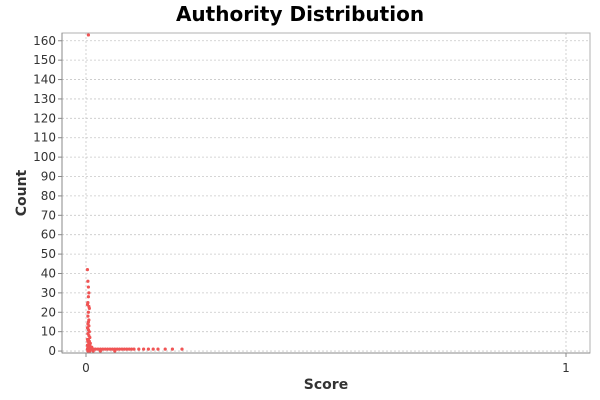  What do you see at coordinates (48, 312) in the screenshot?
I see `y-tick-label: 20` at bounding box center [48, 312].